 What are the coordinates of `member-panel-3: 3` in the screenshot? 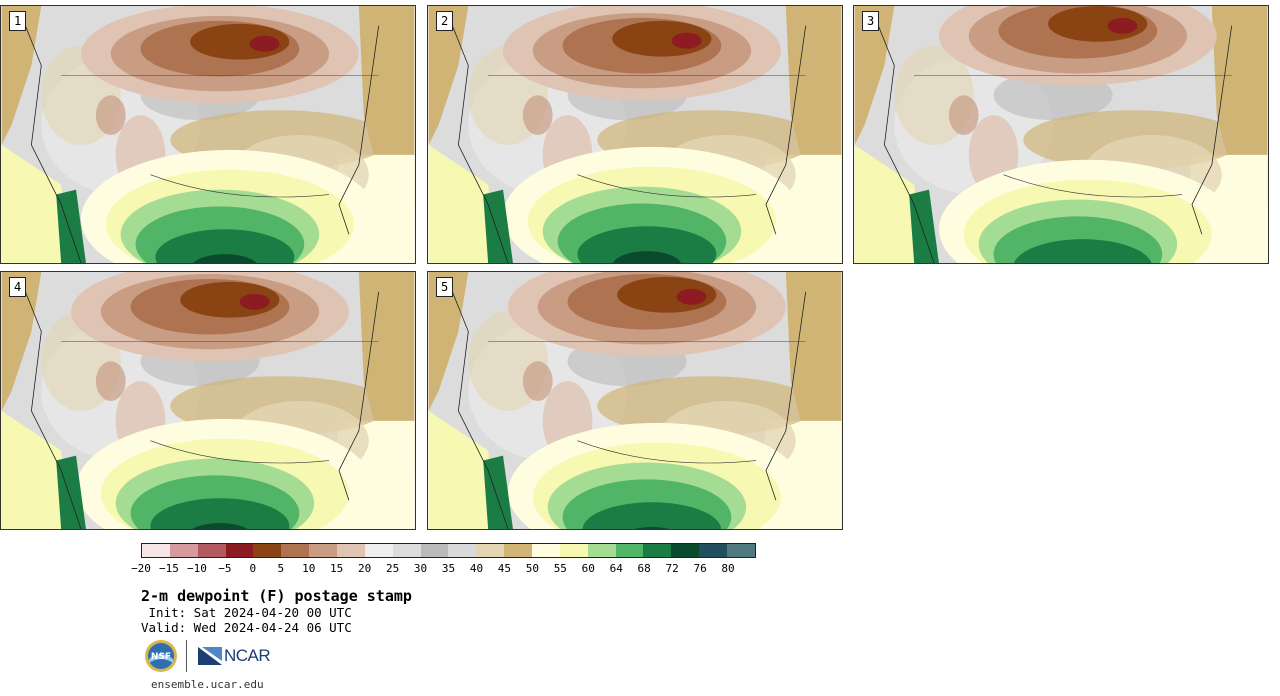 It's located at (1061, 134).